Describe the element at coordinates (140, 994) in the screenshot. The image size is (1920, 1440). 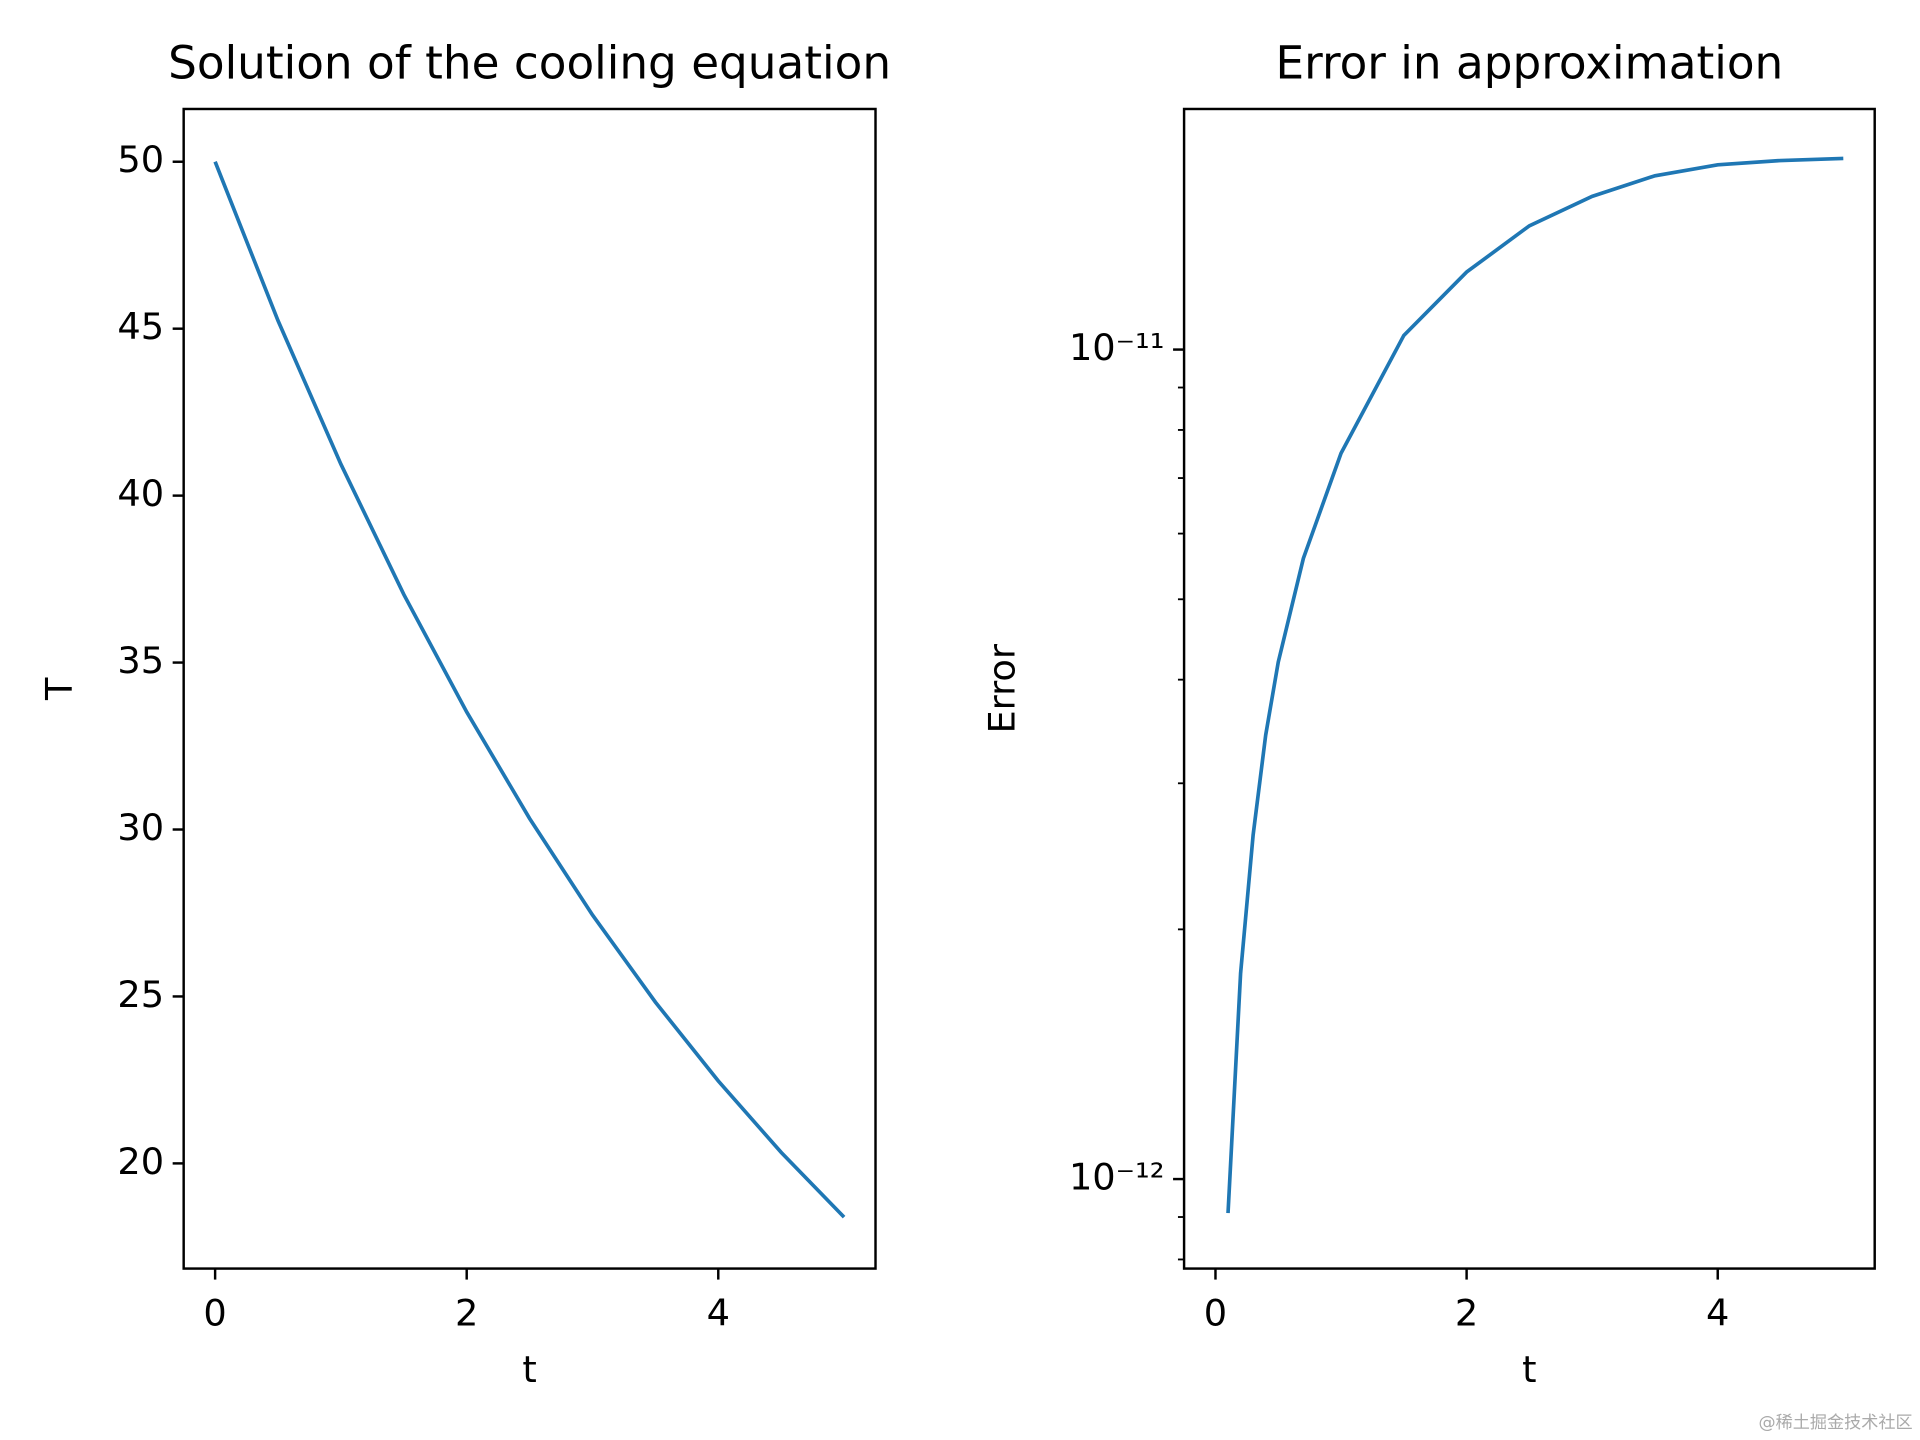
I see `y-tick-label: 25` at that location.